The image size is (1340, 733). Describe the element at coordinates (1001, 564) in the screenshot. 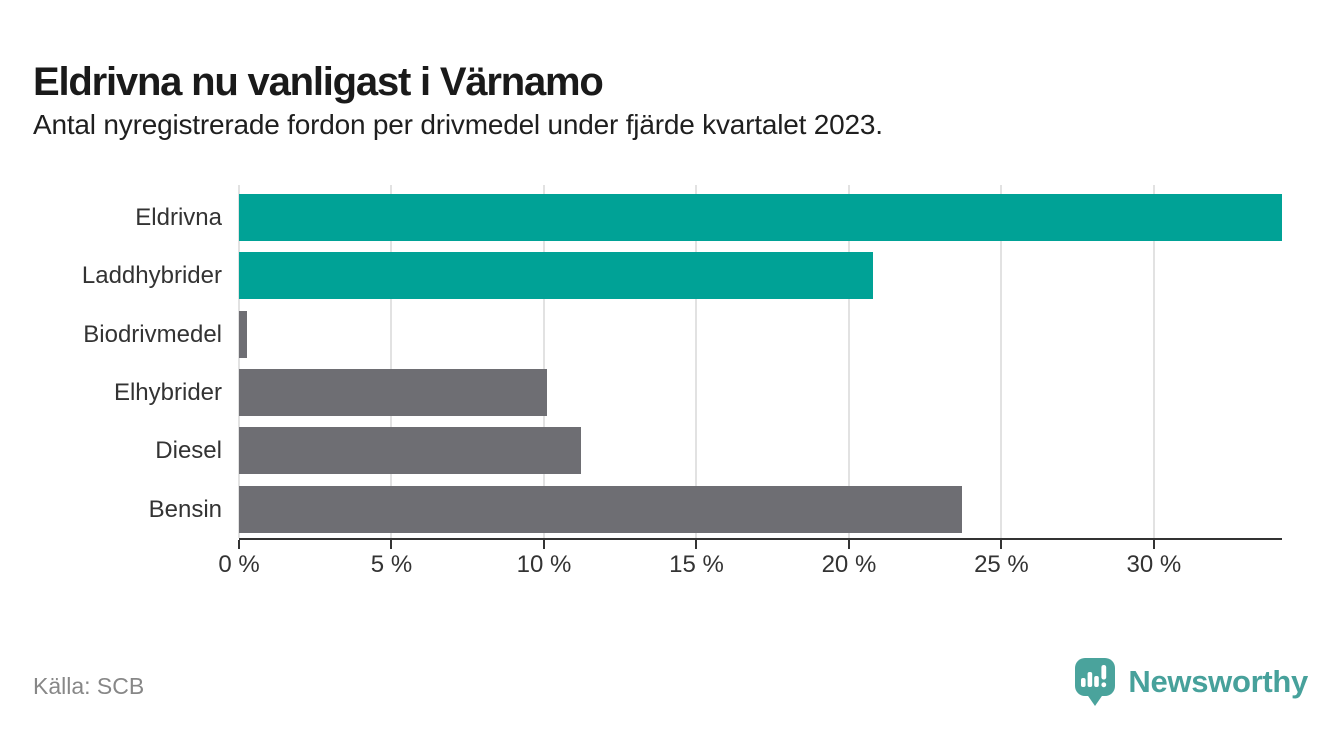

I see `x-axis-tick-label: 25 %` at that location.